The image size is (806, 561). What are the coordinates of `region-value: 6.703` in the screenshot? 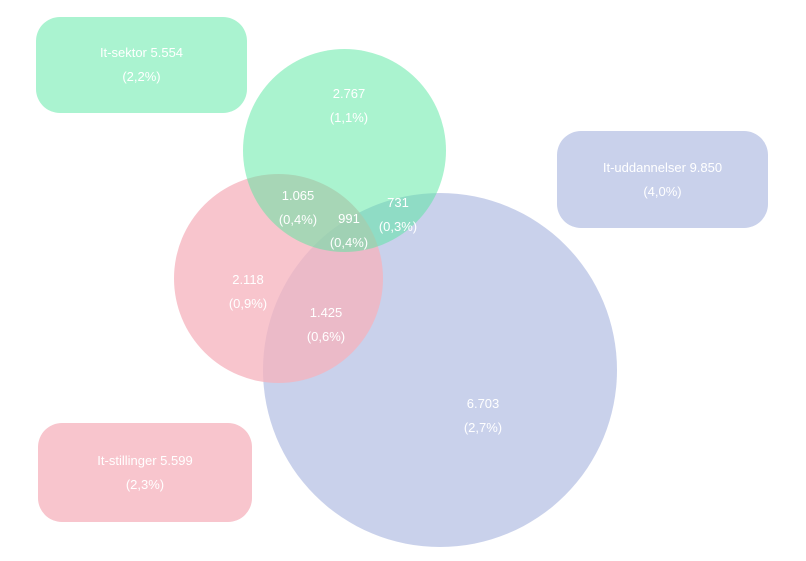 It's located at (483, 403).